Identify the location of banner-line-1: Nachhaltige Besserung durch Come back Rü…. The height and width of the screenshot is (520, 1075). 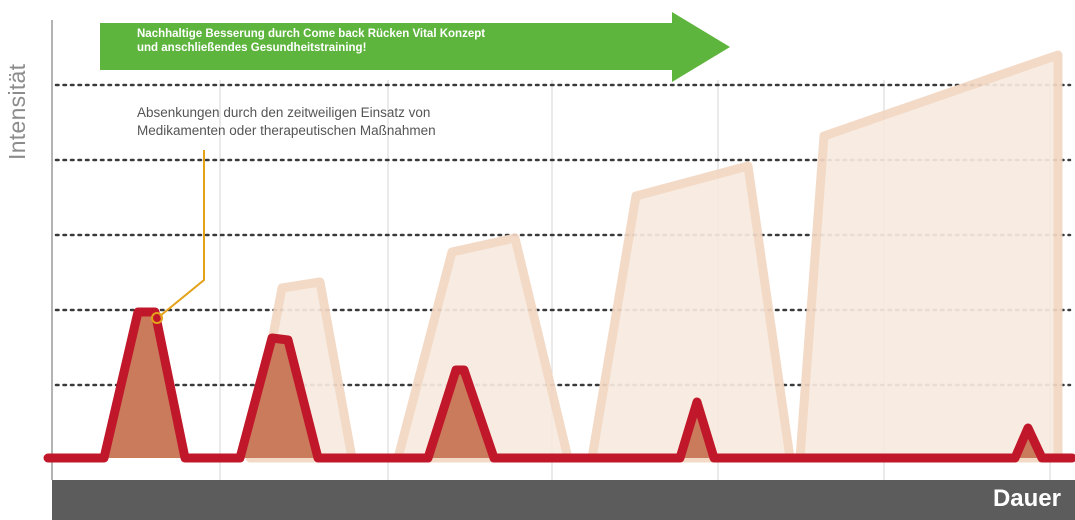
(311, 34).